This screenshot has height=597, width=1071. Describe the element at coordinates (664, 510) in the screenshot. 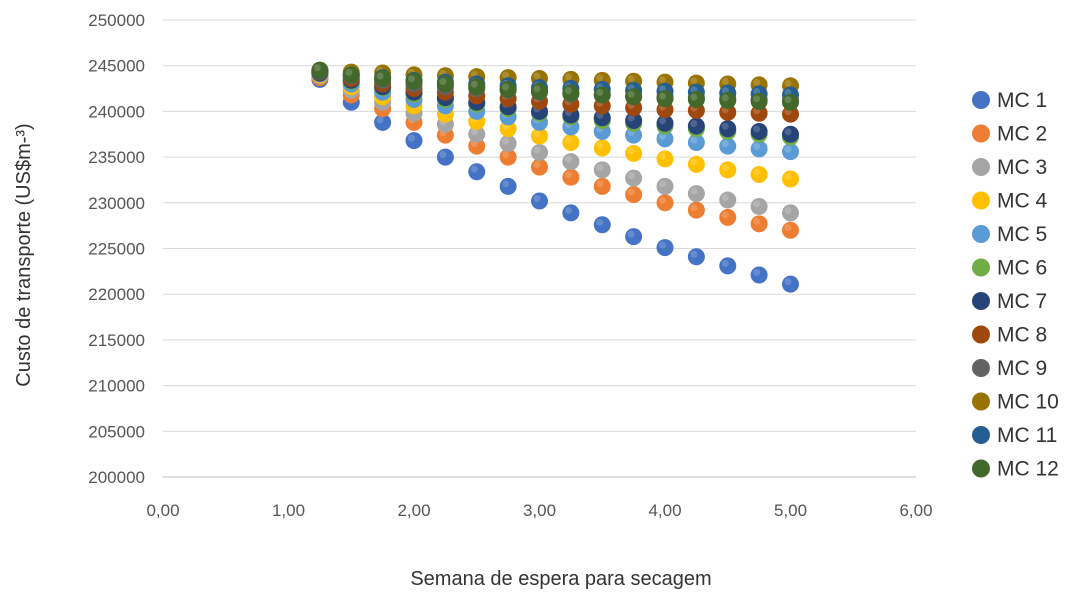

I see `x-tick-label: 4,00` at that location.